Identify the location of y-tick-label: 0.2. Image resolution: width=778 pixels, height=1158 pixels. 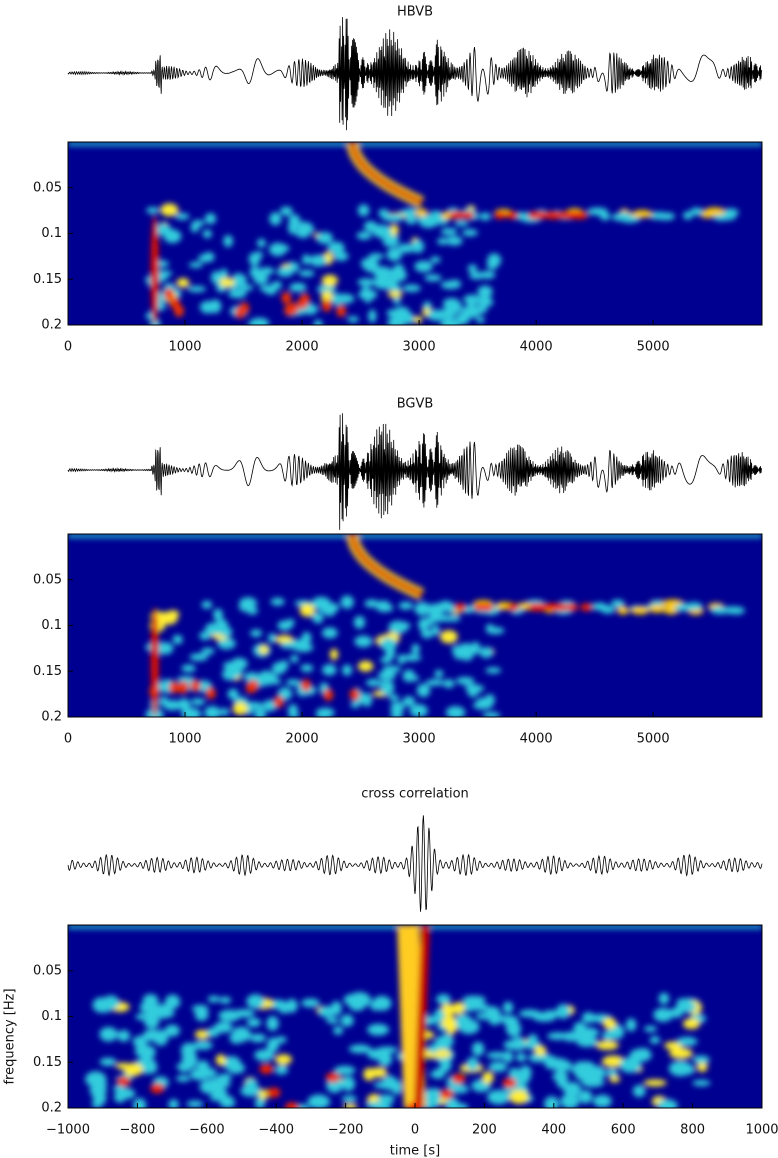
(51, 717).